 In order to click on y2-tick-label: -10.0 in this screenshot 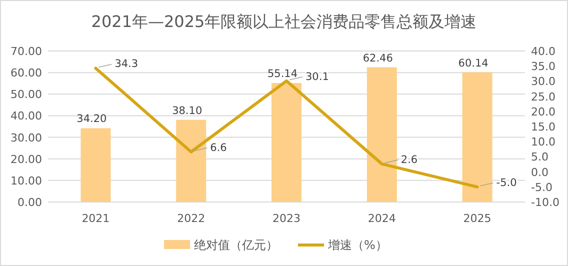, I will do `click(545, 202)`.